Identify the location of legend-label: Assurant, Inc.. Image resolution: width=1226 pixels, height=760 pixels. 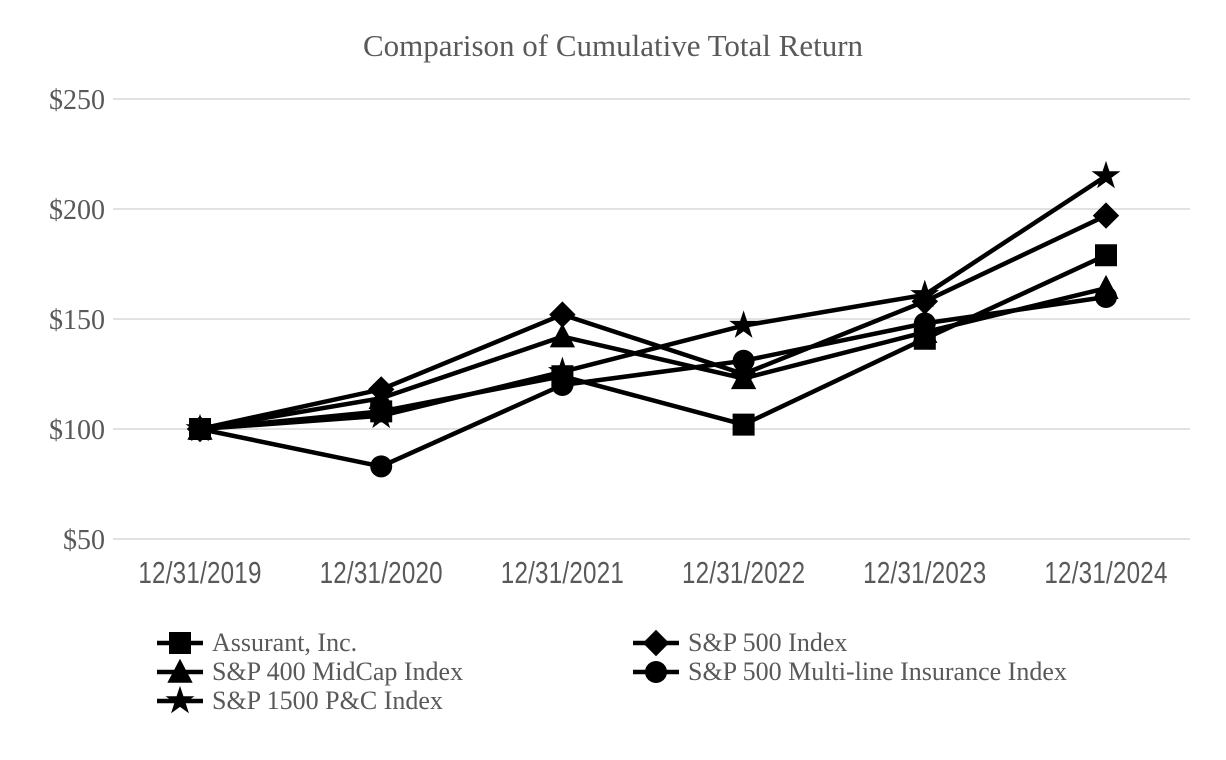
(285, 642).